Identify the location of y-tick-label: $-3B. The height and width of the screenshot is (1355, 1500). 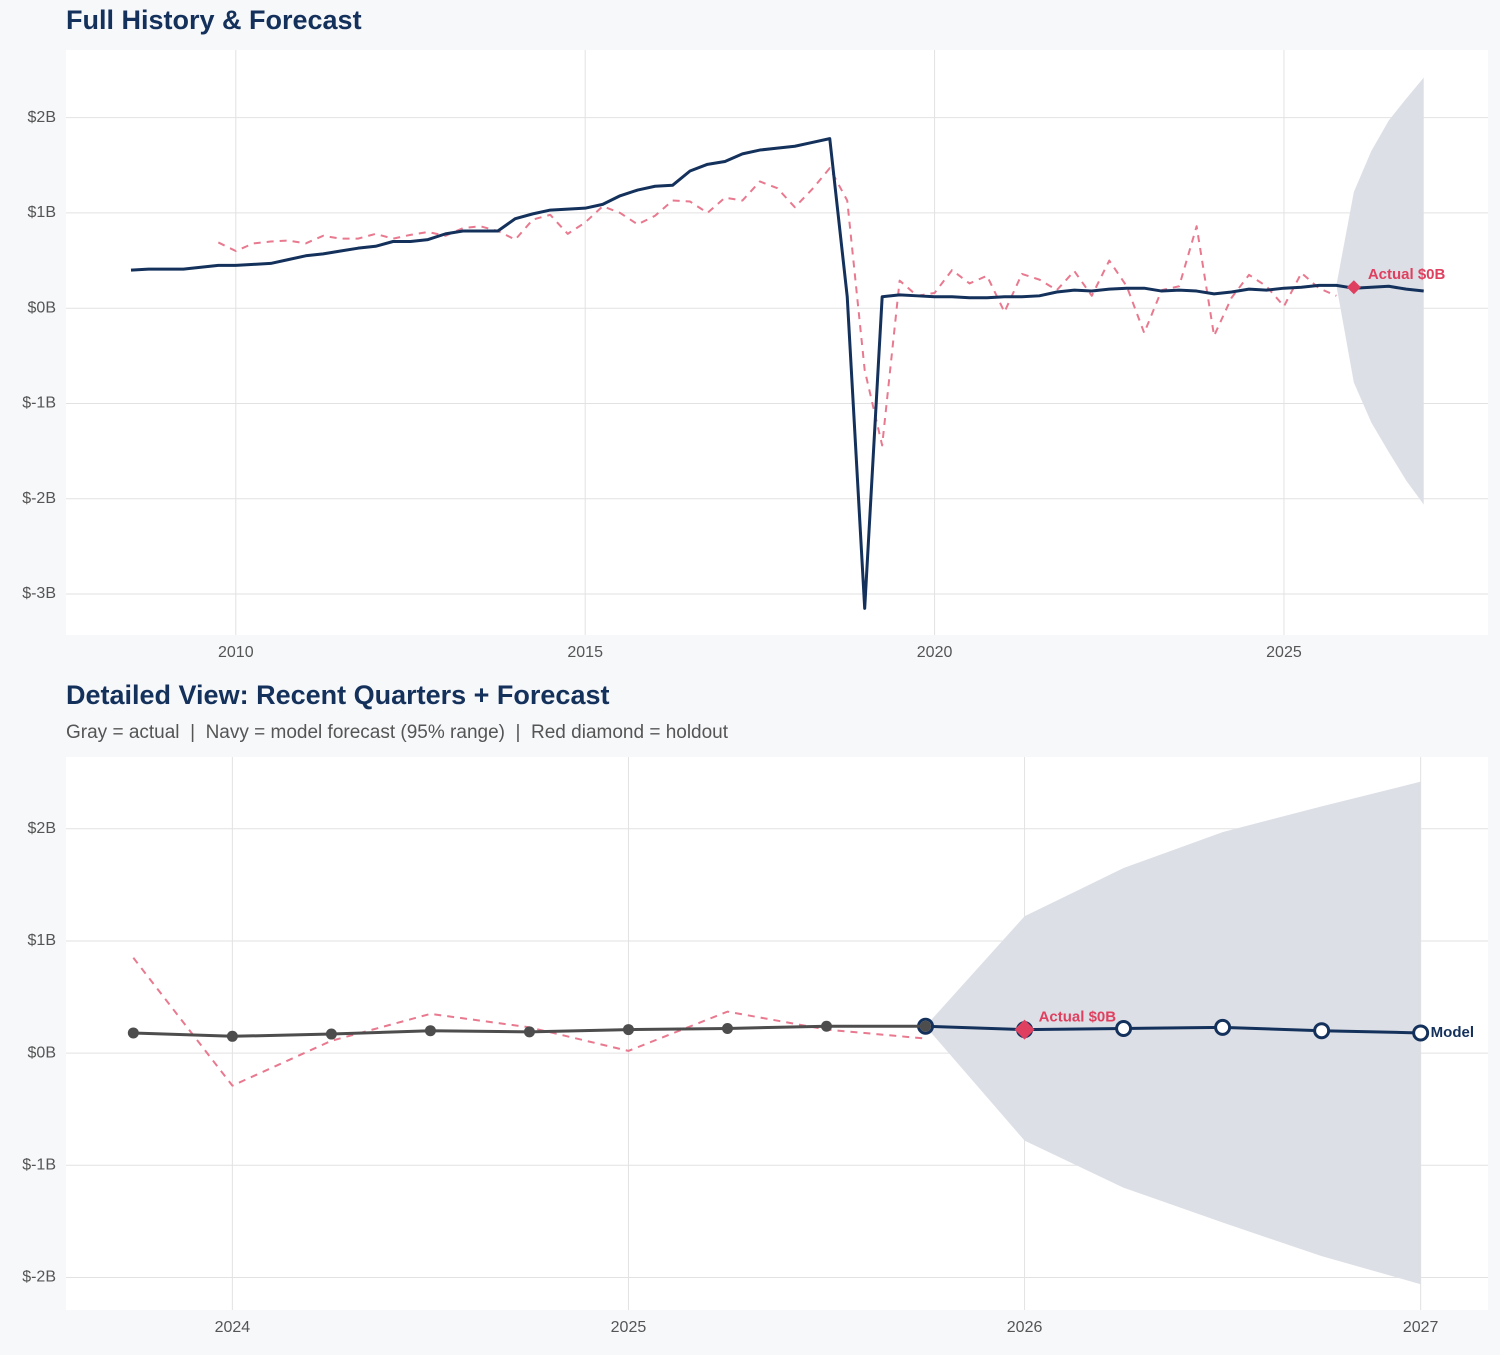
(39, 593).